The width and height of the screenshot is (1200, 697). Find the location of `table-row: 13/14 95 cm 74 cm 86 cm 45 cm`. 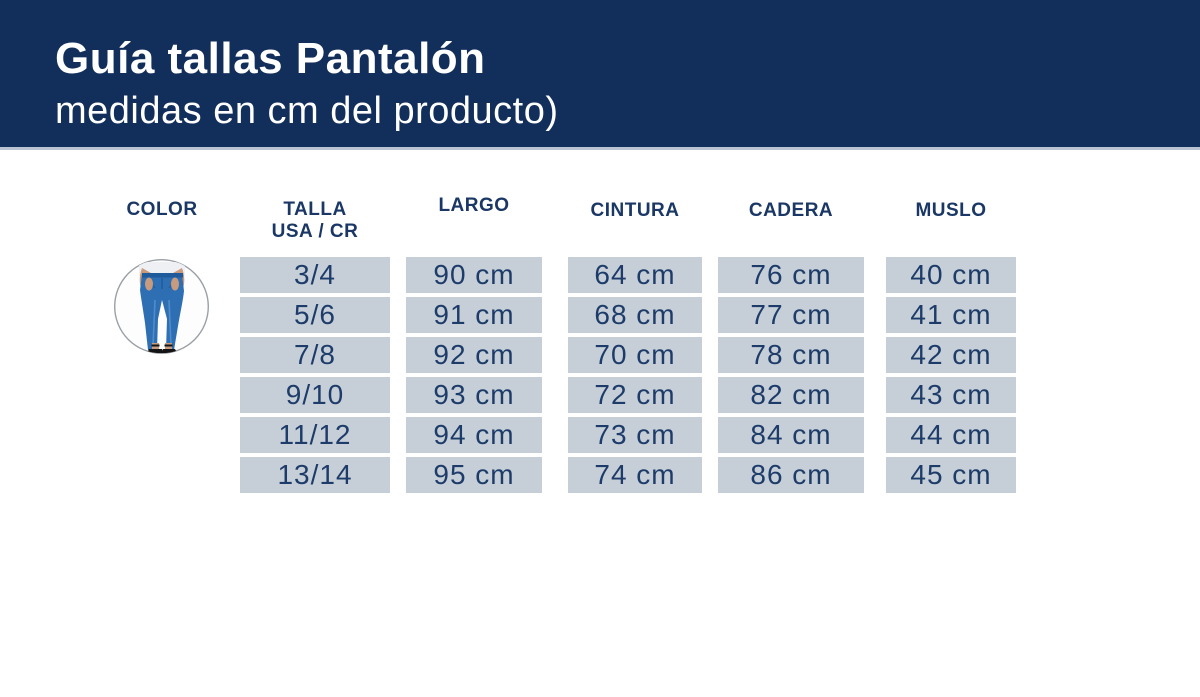

table-row: 13/14 95 cm 74 cm 86 cm 45 cm is located at coordinates (600, 475).